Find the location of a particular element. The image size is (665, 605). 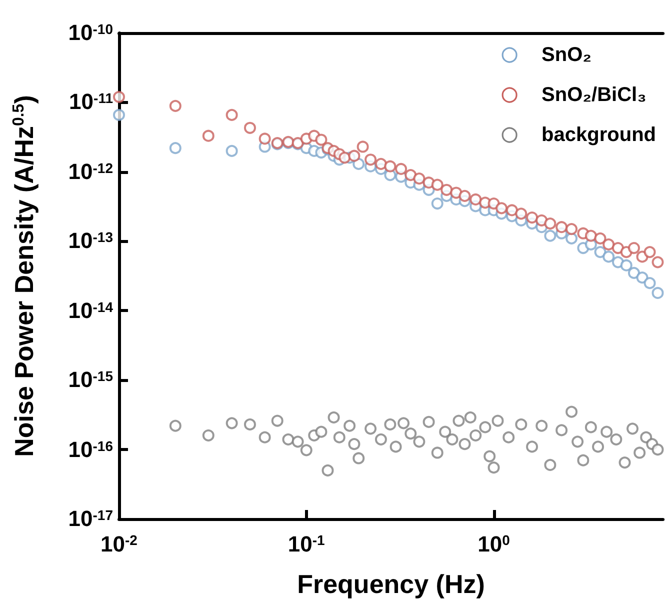

y-tick-label: 10$^{-16}$ is located at coordinates (90, 449).